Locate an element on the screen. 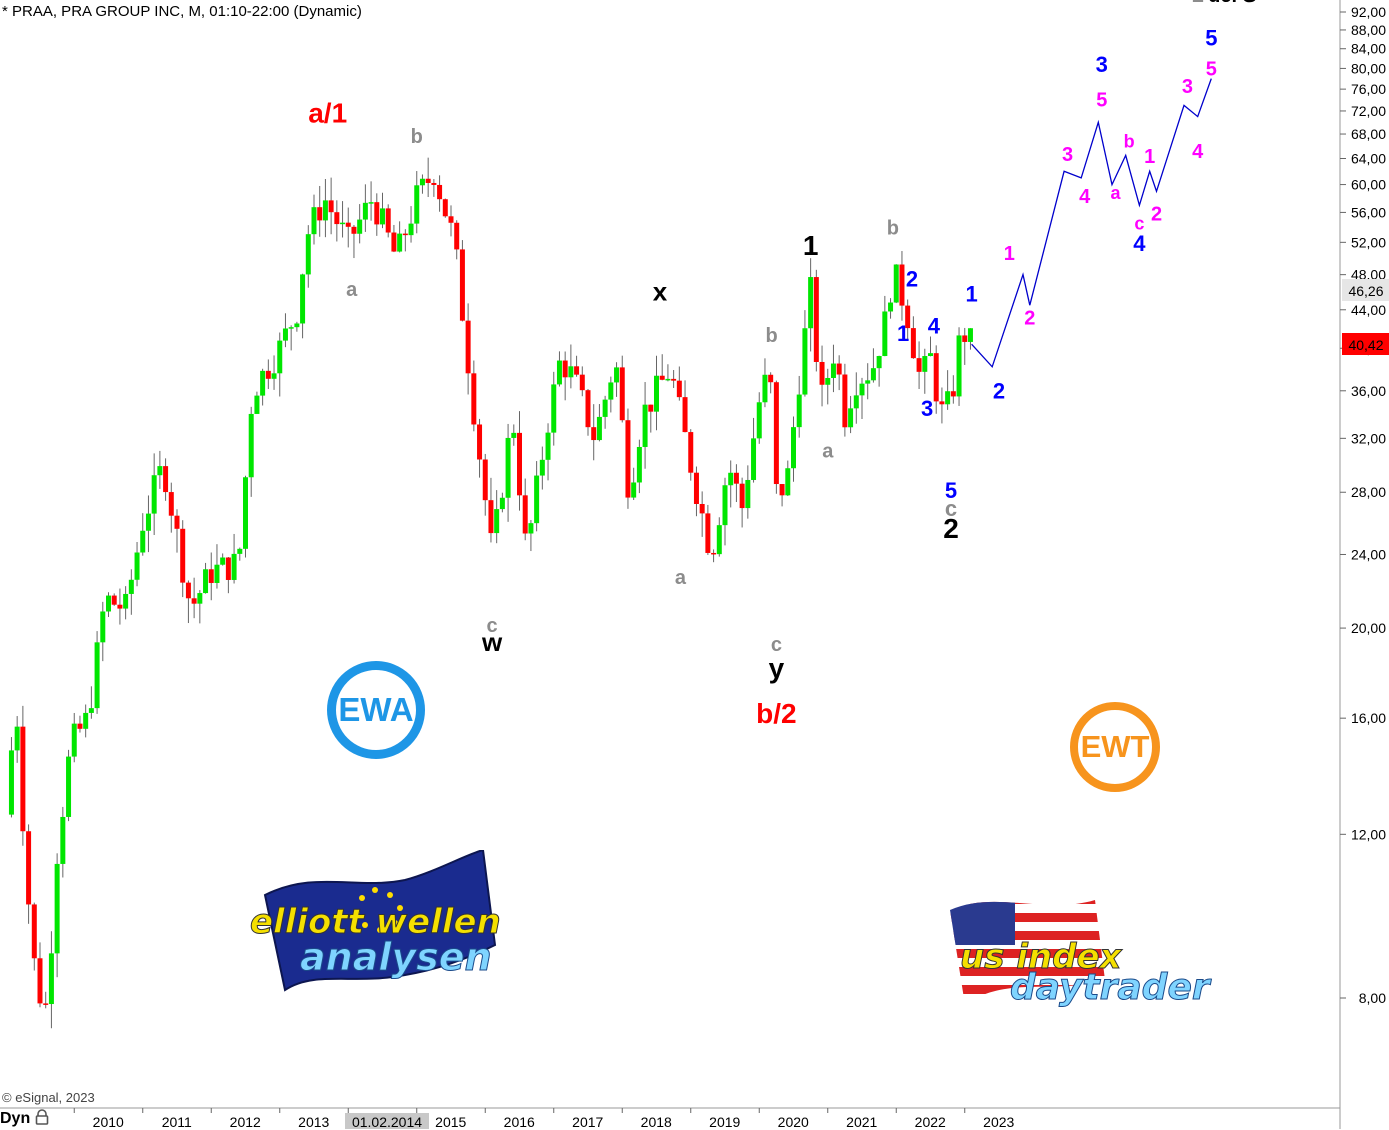  price-tick-label: 68,00 is located at coordinates (1368, 134).